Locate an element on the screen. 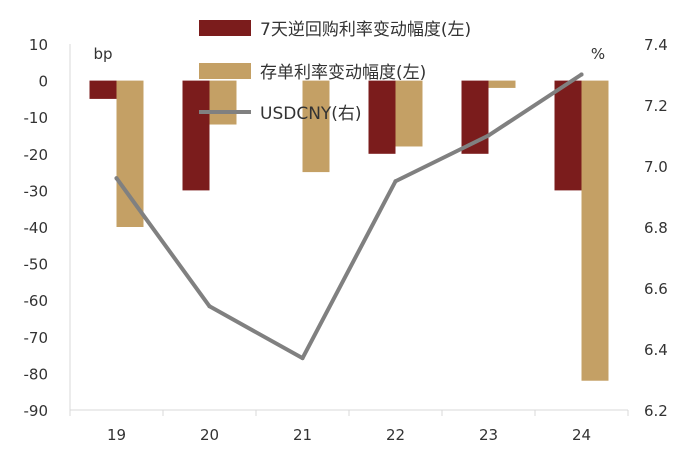 This screenshot has width=700, height=461. left-tick-label: -60 is located at coordinates (36, 301).